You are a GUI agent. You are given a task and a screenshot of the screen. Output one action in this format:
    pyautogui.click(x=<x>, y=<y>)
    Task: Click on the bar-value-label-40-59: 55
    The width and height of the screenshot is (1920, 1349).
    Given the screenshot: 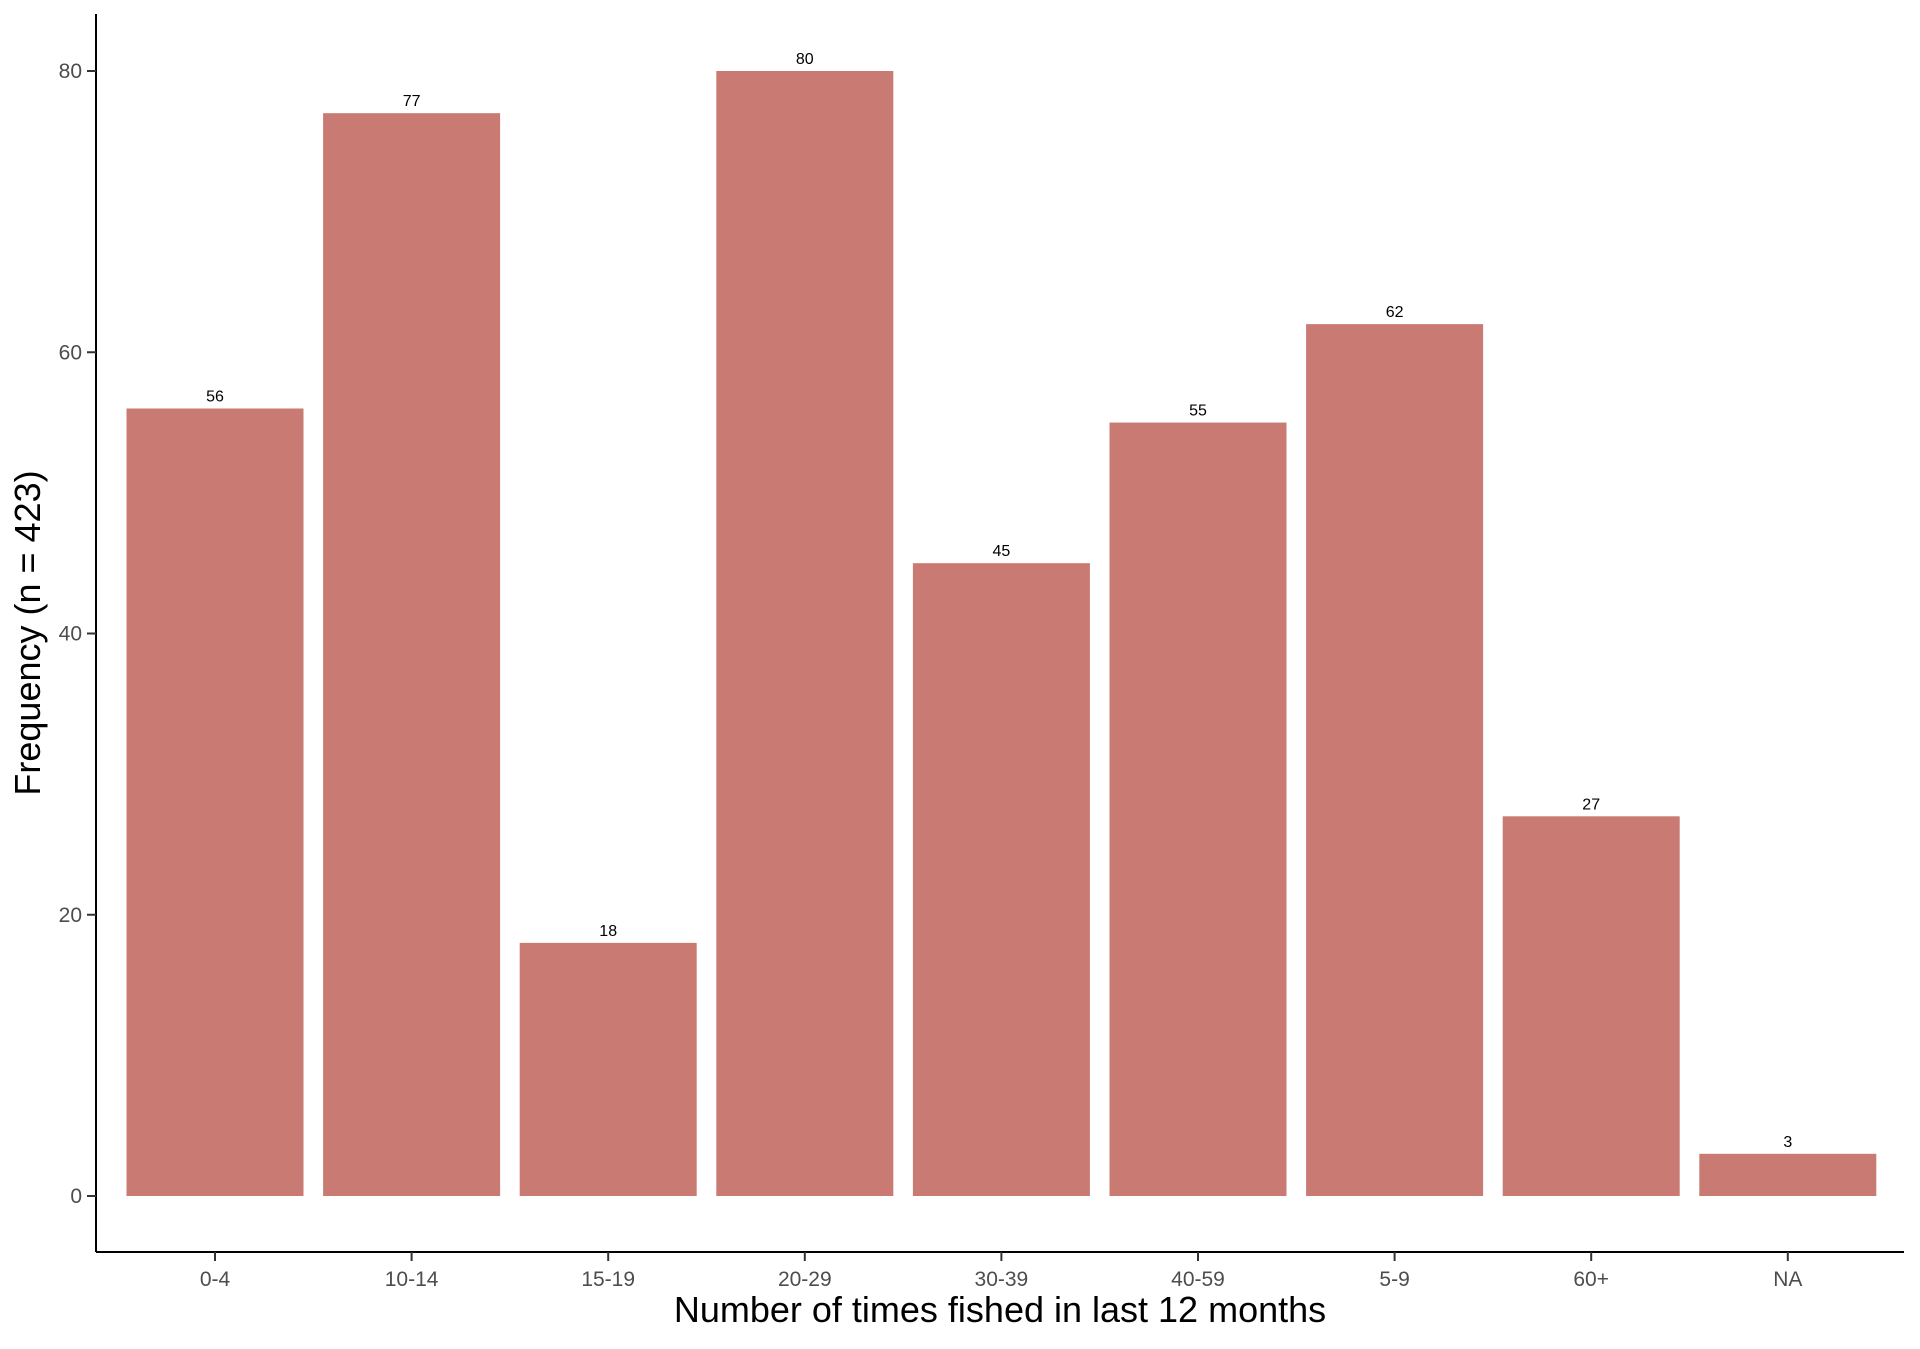 What is the action you would take?
    pyautogui.click(x=1198, y=411)
    